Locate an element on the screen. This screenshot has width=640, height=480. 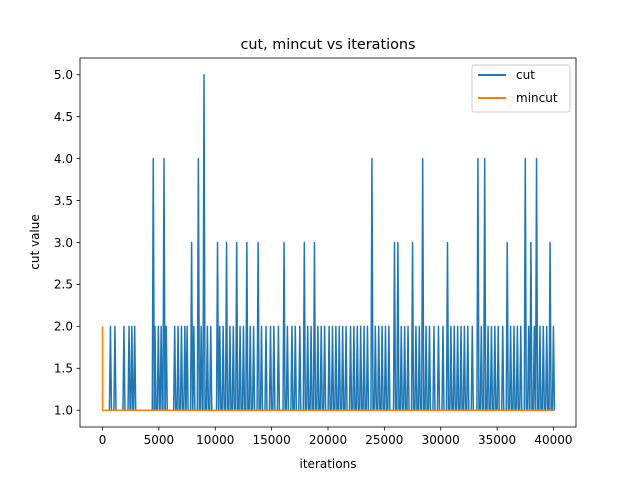
chart-title: cut, mincut vs iterations is located at coordinates (327, 45).